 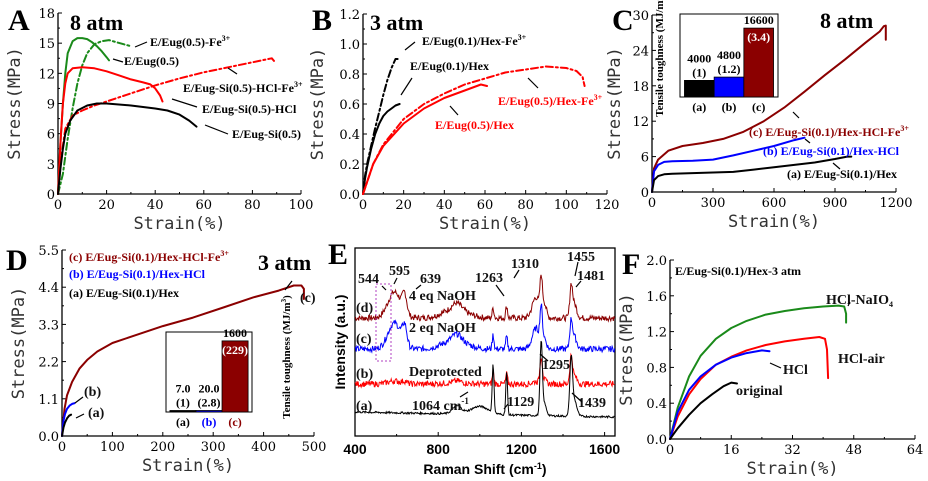 What do you see at coordinates (442, 296) in the screenshot?
I see `spectrum-label: 4 eq NaOH` at bounding box center [442, 296].